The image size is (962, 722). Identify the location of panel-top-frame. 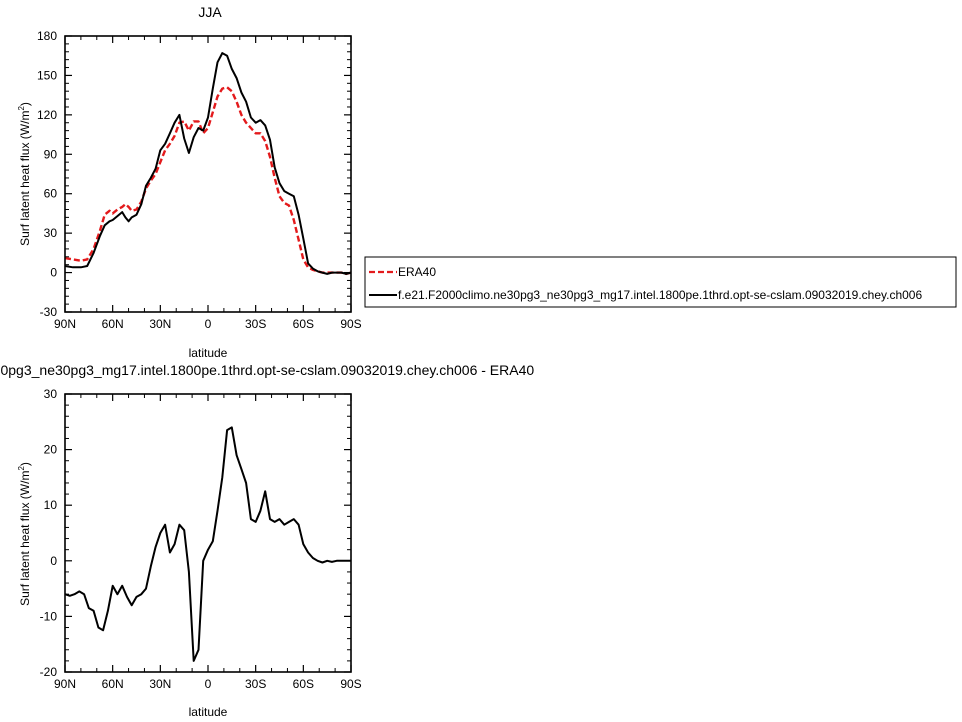
(208, 174).